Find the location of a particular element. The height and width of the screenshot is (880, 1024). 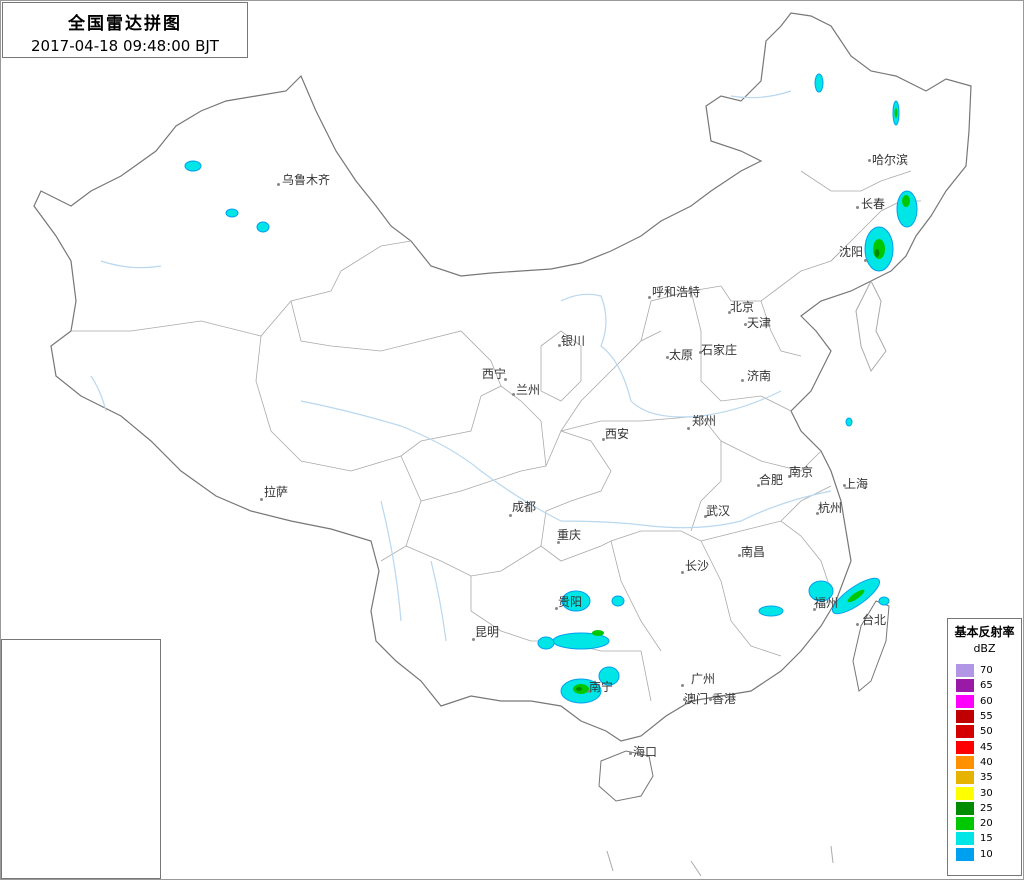

legend-item: 60 is located at coordinates (974, 701).